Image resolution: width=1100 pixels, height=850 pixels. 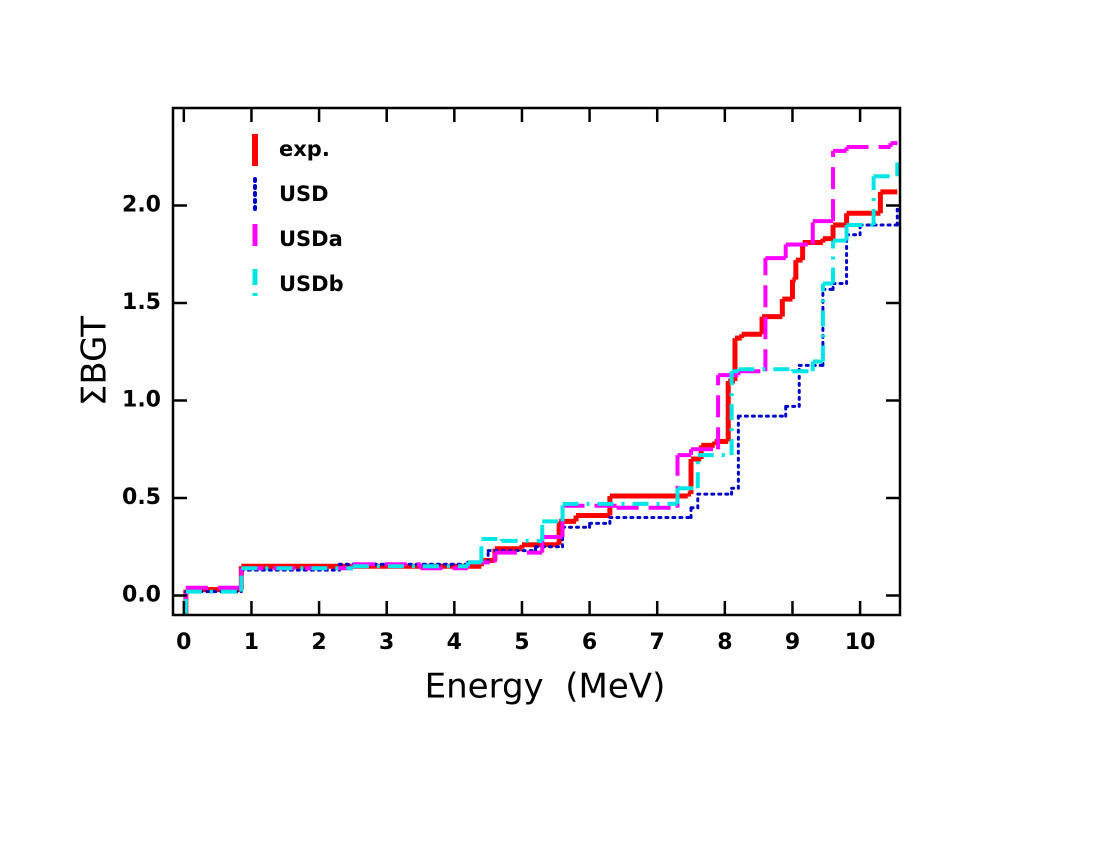 What do you see at coordinates (304, 149) in the screenshot?
I see `legend-label: exp.` at bounding box center [304, 149].